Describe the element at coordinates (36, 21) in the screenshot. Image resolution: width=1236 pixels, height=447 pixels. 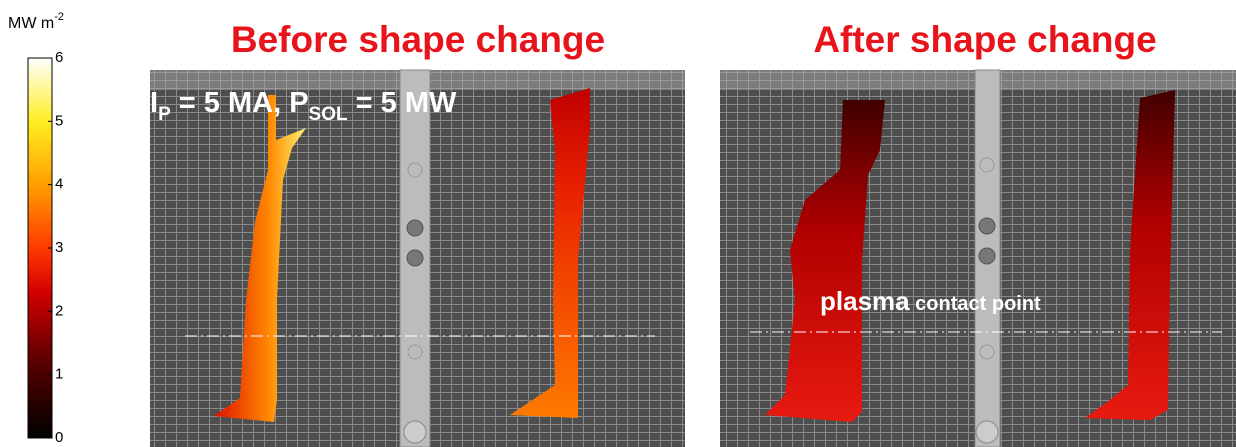
I see `colorbar-unit: MW m-2` at that location.